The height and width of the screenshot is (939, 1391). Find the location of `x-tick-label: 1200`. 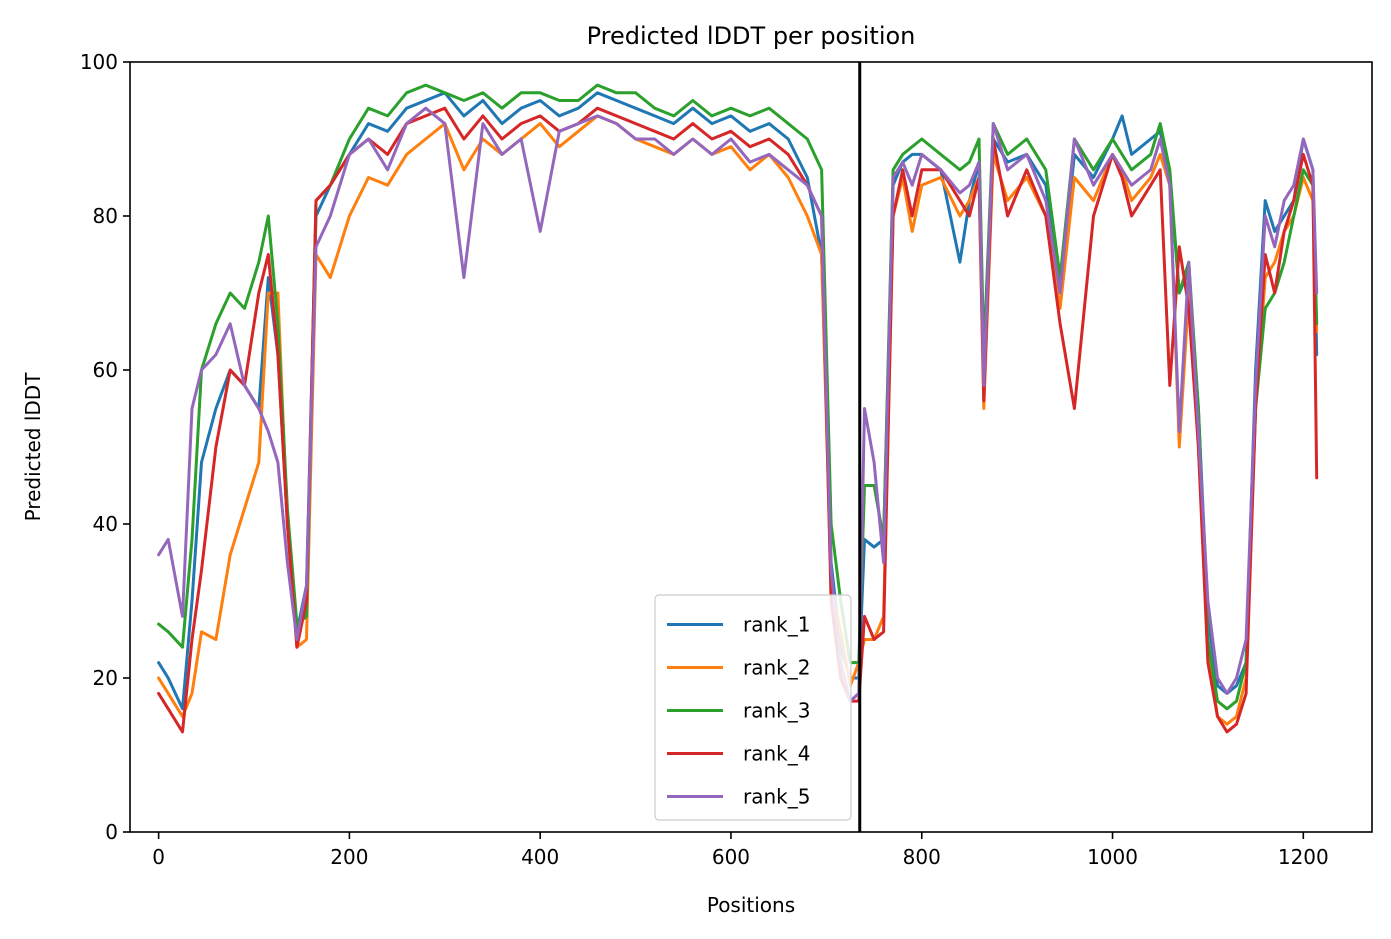

x-tick-label: 1200 is located at coordinates (1303, 857).